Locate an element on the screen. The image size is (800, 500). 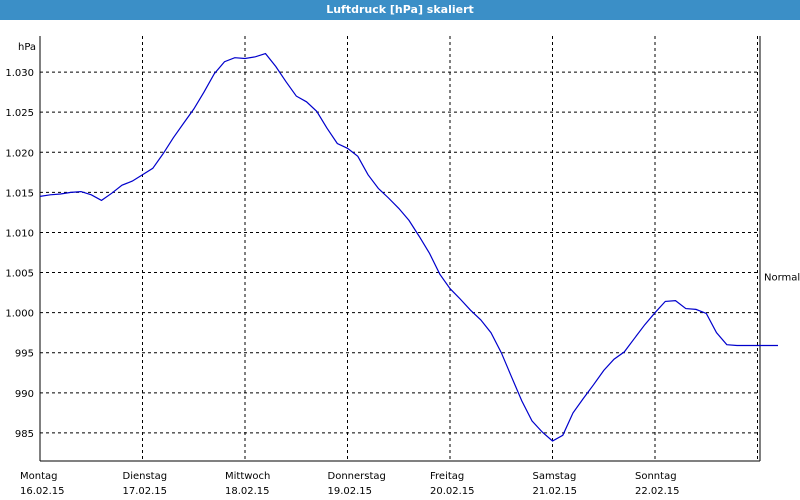
y-axis-label: hPa is located at coordinates (27, 47).